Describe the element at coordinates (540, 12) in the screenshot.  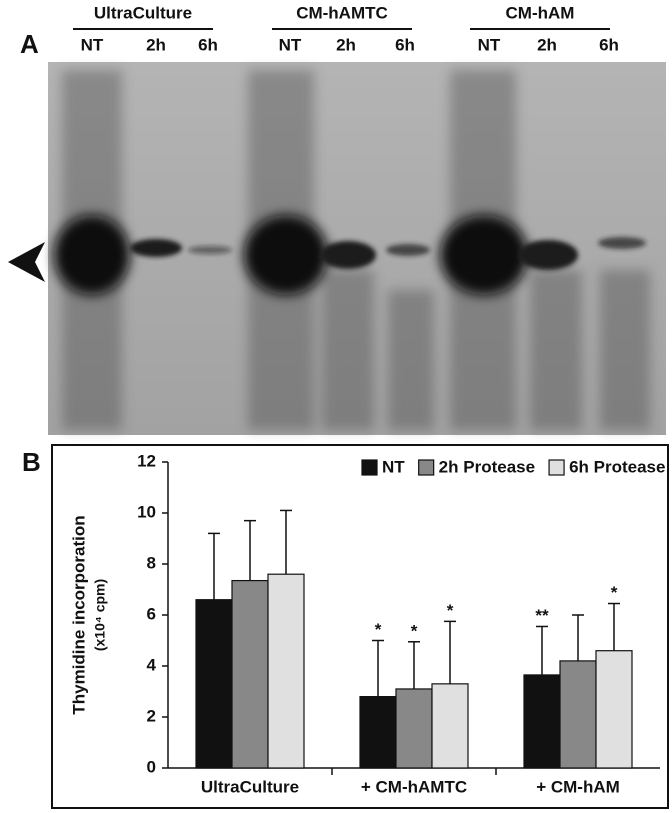
I see `group-label: CM-hAM` at that location.